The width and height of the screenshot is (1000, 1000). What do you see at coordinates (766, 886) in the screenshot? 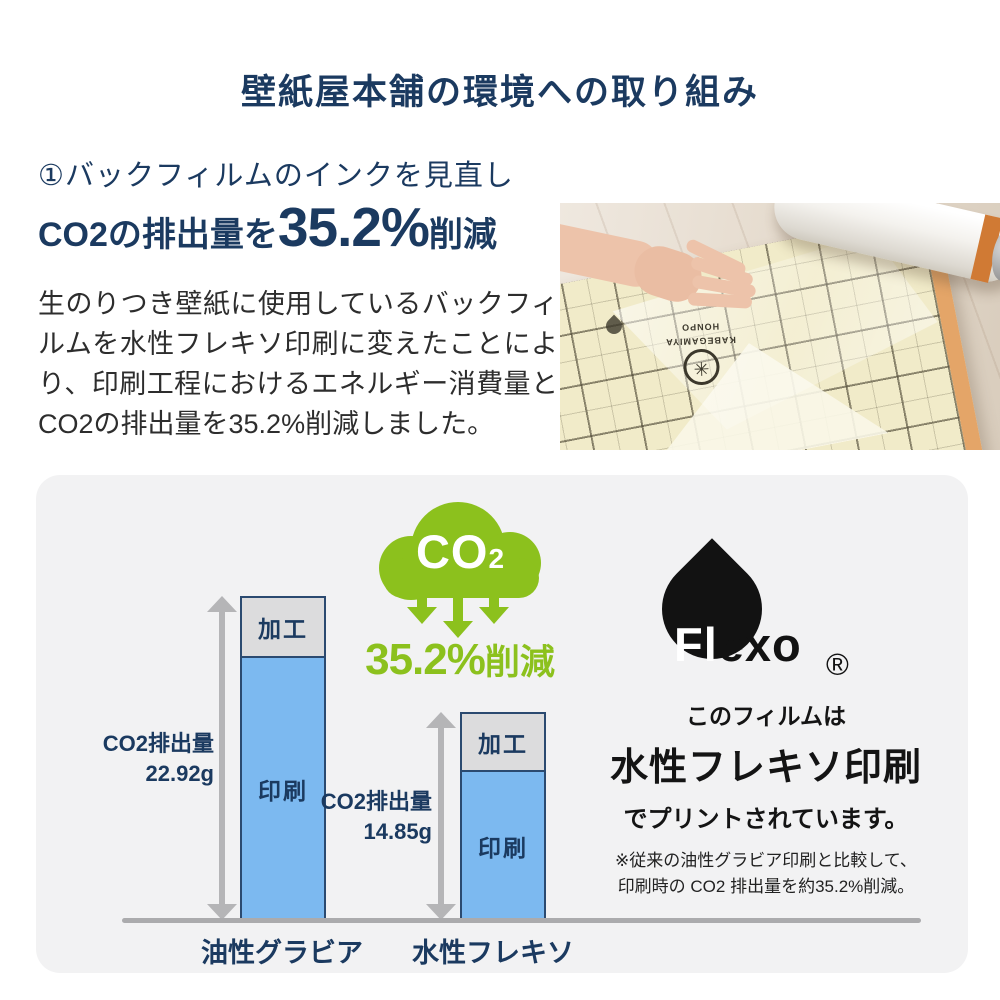
I see `caption-note-line2: 印刷時の CO2 排出量を約35.2%削減。` at bounding box center [766, 886].